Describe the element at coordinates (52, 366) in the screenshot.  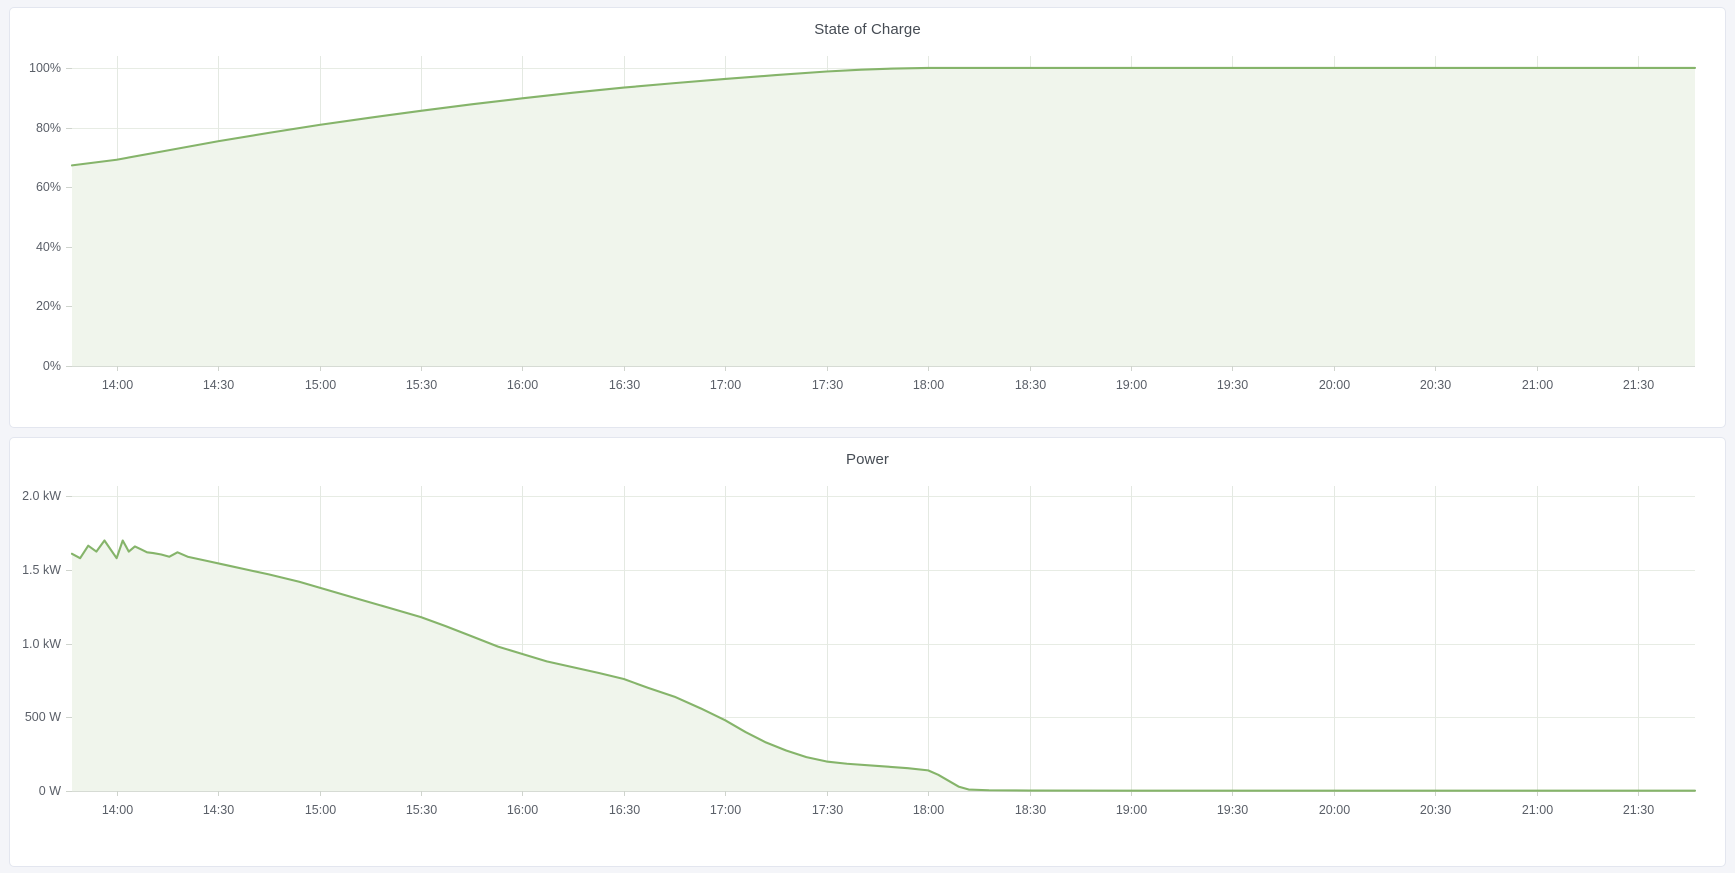
I see `y-axis-tick-label: 0%` at that location.